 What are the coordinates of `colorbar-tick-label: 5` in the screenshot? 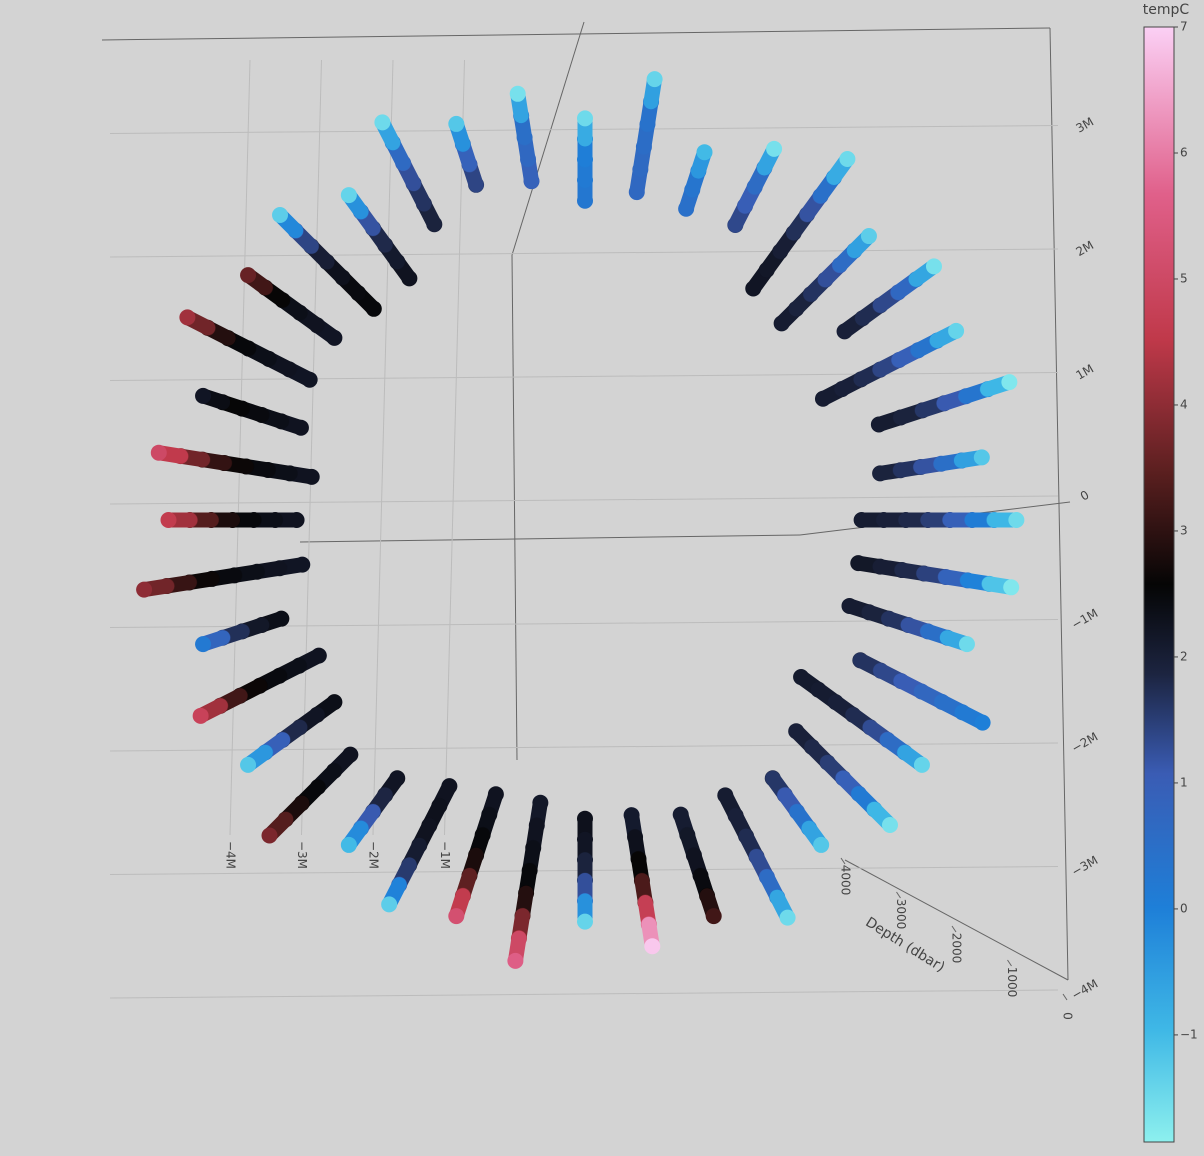 It's located at (1184, 278).